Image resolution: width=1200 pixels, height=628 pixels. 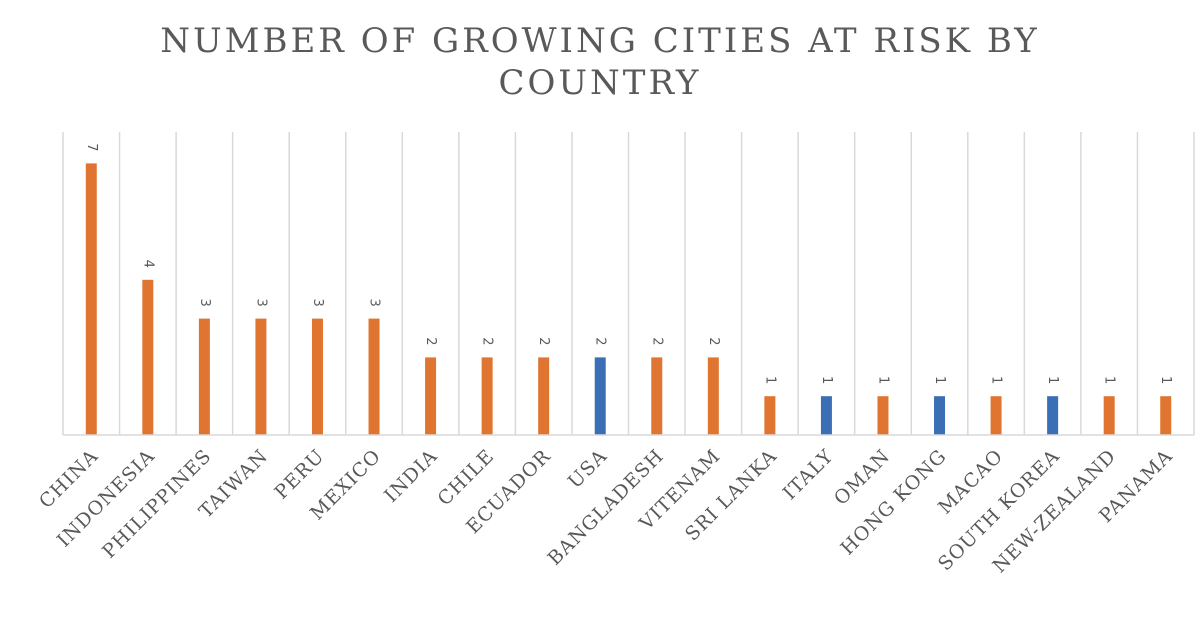 I want to click on data-label: 4, so click(x=147, y=264).